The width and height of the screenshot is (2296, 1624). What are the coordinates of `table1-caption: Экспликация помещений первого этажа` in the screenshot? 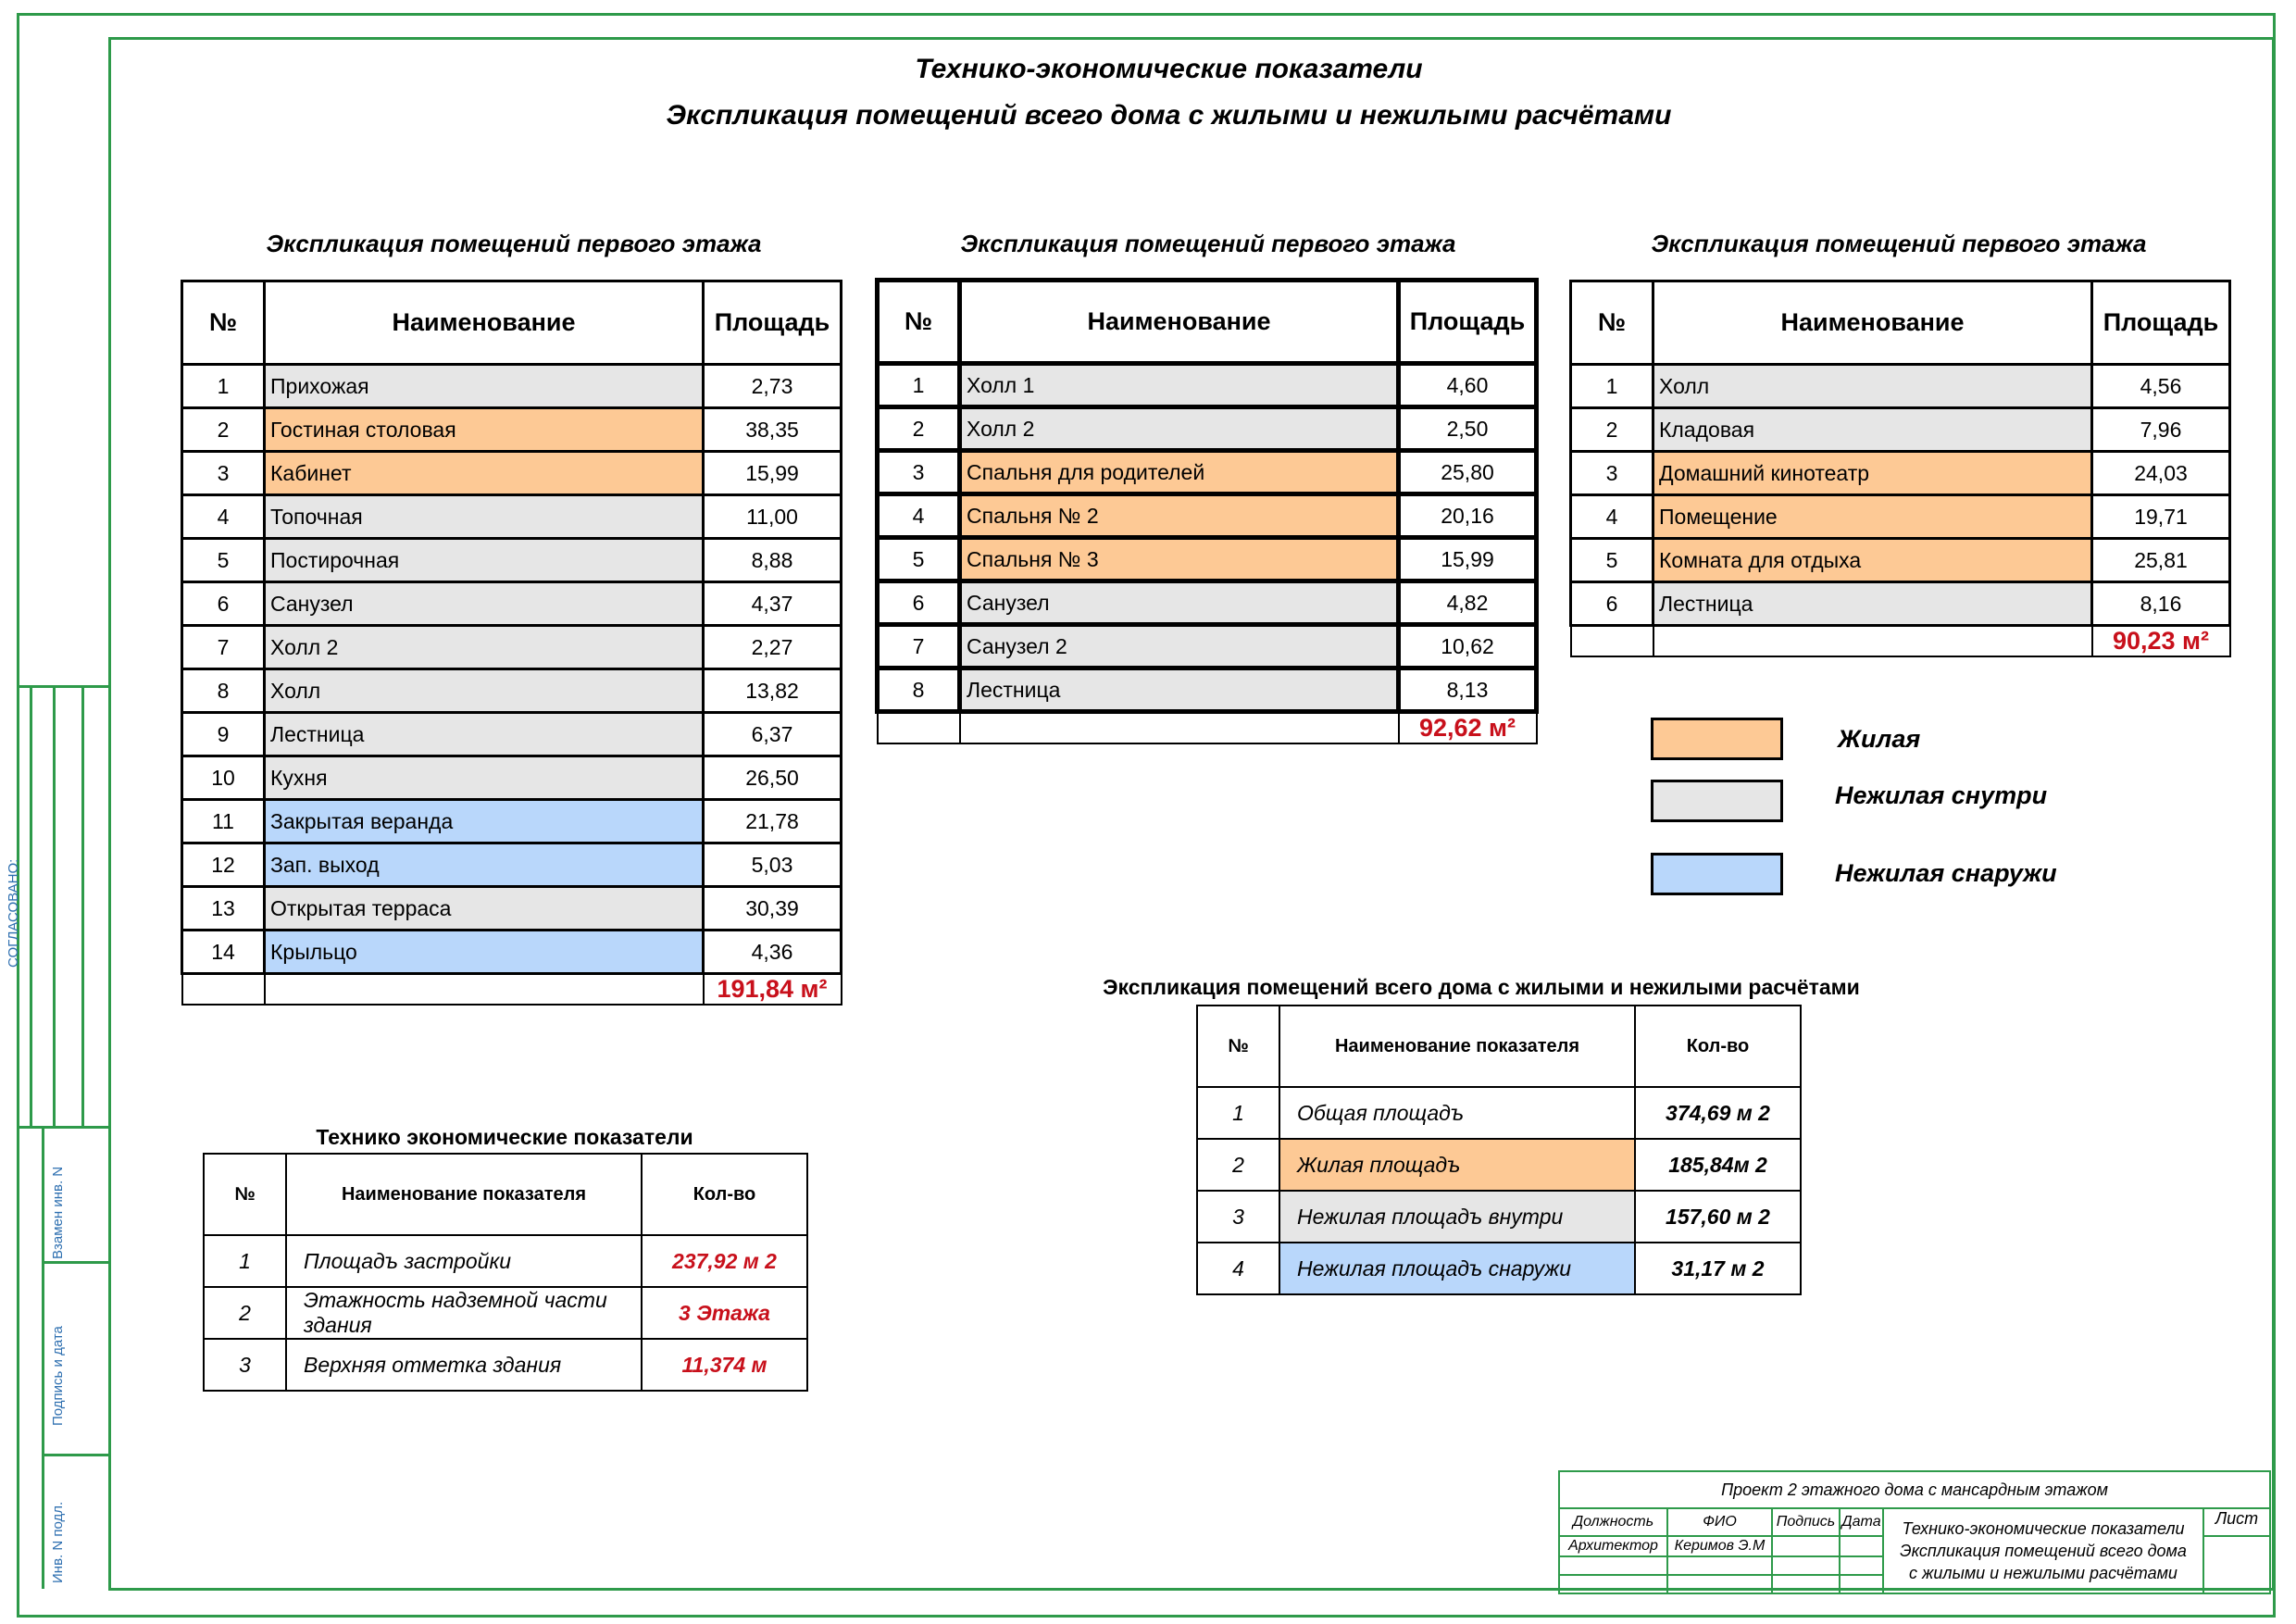 It's located at (514, 243).